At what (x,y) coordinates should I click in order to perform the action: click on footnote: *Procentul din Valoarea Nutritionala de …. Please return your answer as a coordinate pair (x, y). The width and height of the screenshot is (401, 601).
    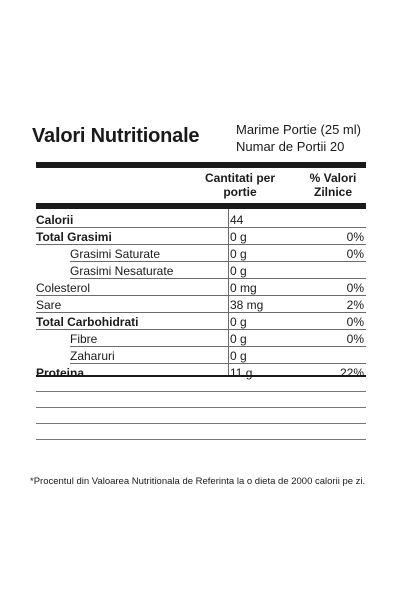
    Looking at the image, I should click on (198, 481).